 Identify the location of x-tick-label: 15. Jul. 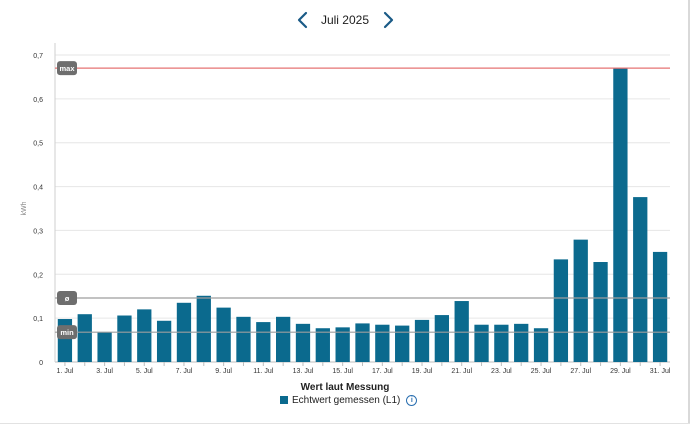
(342, 371).